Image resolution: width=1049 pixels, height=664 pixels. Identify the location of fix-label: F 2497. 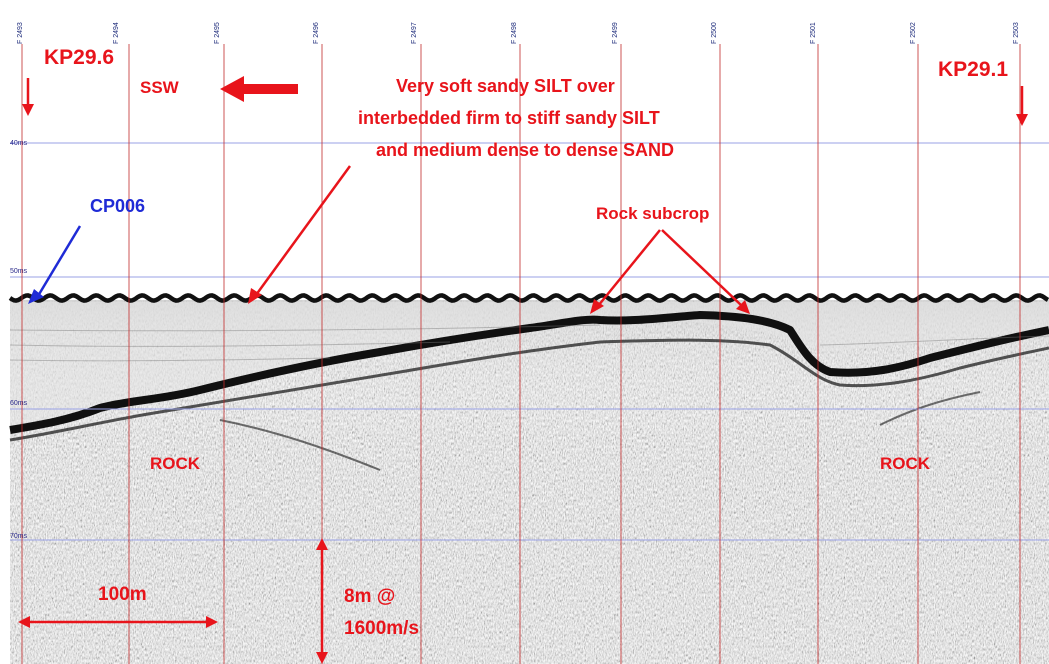
(414, 33).